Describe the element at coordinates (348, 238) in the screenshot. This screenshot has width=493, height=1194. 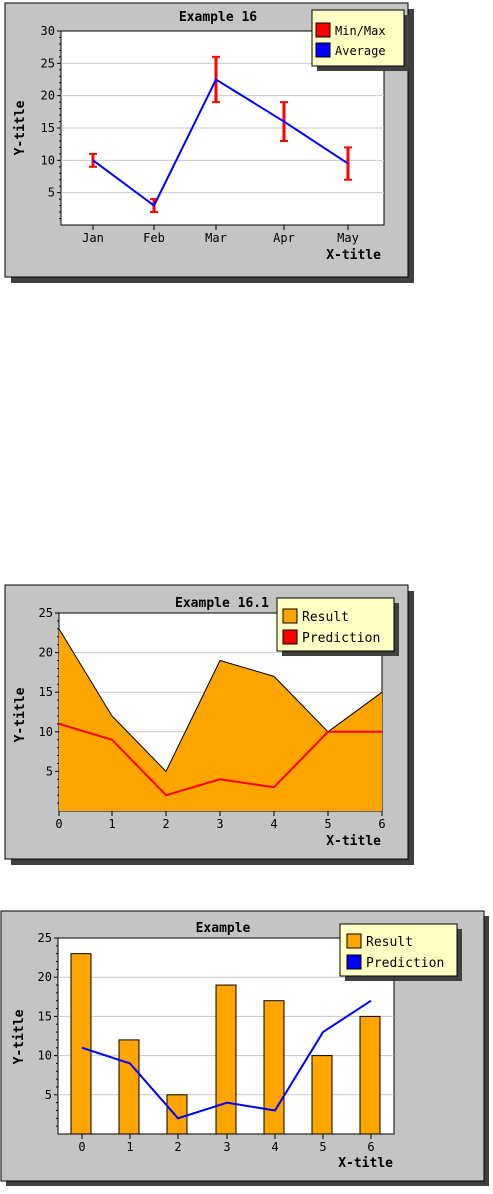
I see `x-tick-label: May` at that location.